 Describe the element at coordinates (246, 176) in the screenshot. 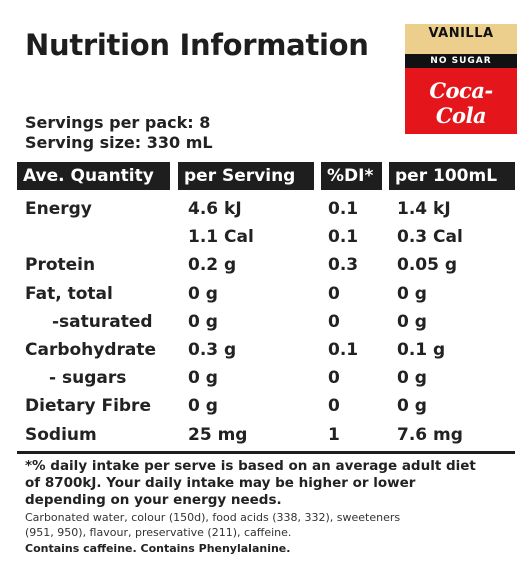

I see `header-per-serving: per Serving` at that location.